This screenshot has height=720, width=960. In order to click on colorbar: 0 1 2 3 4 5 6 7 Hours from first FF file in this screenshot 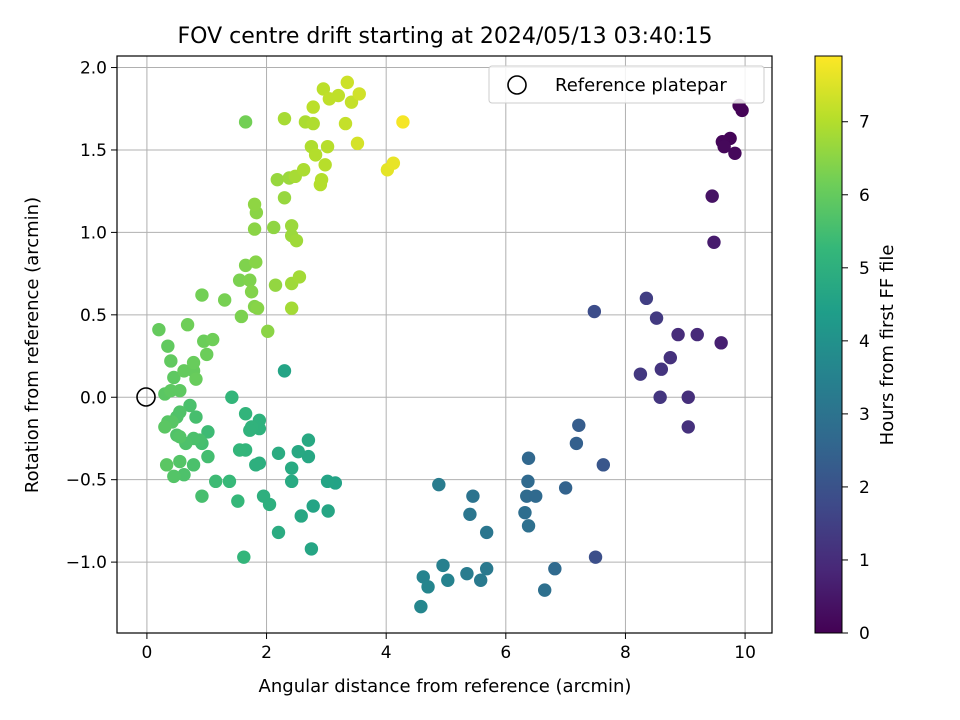, I will do `click(856, 349)`.